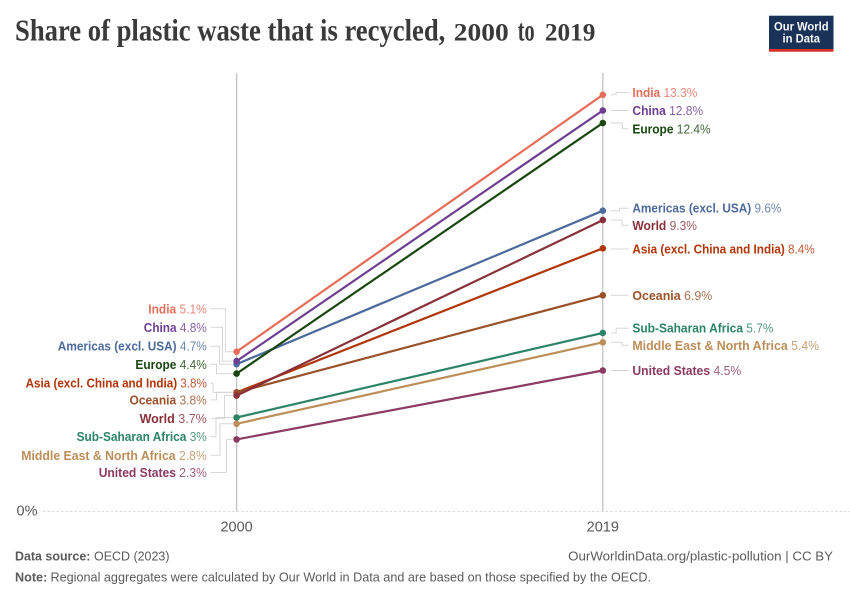  Describe the element at coordinates (686, 110) in the screenshot. I see `svg-text: 12.8%` at that location.